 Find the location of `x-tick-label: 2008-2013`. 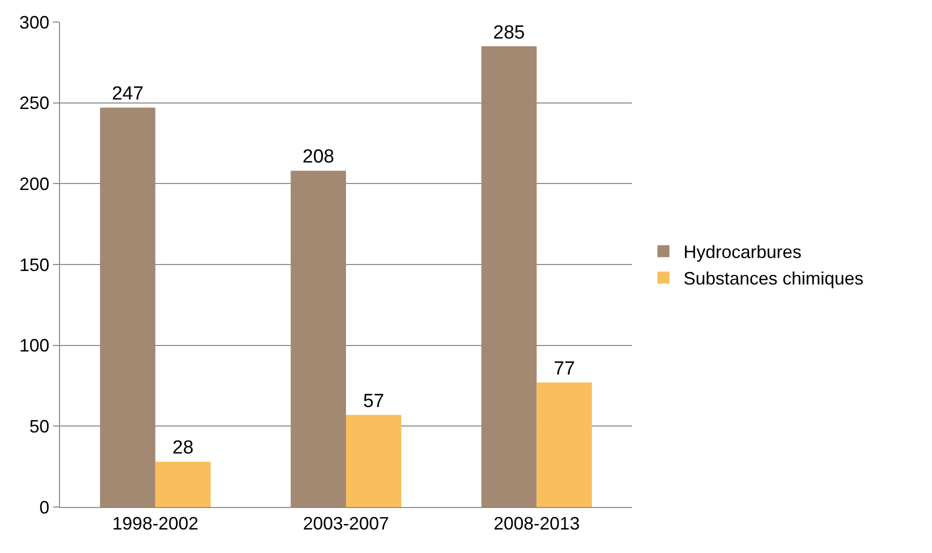

x-tick-label: 2008-2013 is located at coordinates (537, 524).